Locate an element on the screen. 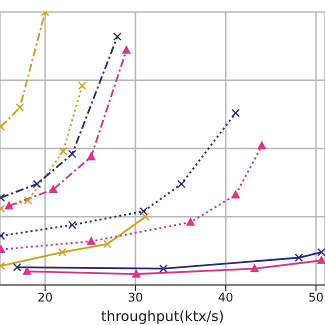 The height and width of the screenshot is (325, 325). x-axis-title: throughput(ktx/s) is located at coordinates (162, 317).